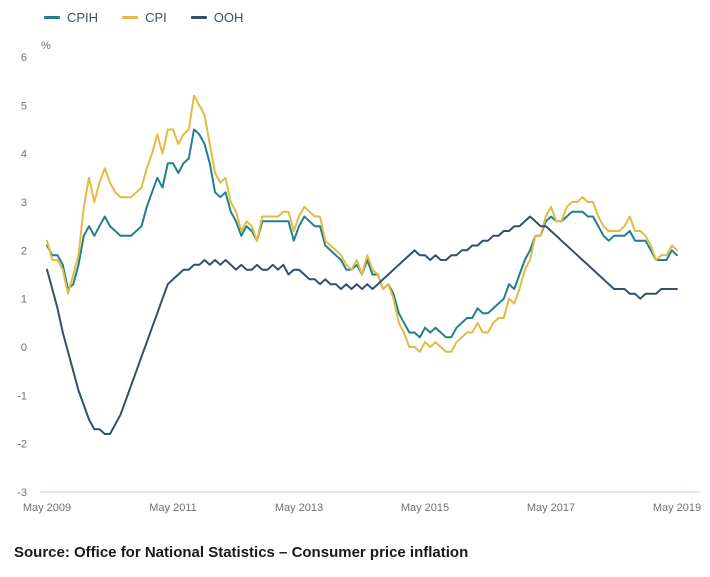 This screenshot has height=577, width=710. I want to click on legend-item-cpi: CPI, so click(144, 17).